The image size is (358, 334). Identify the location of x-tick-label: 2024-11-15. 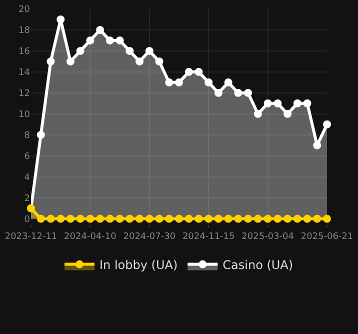
(208, 237).